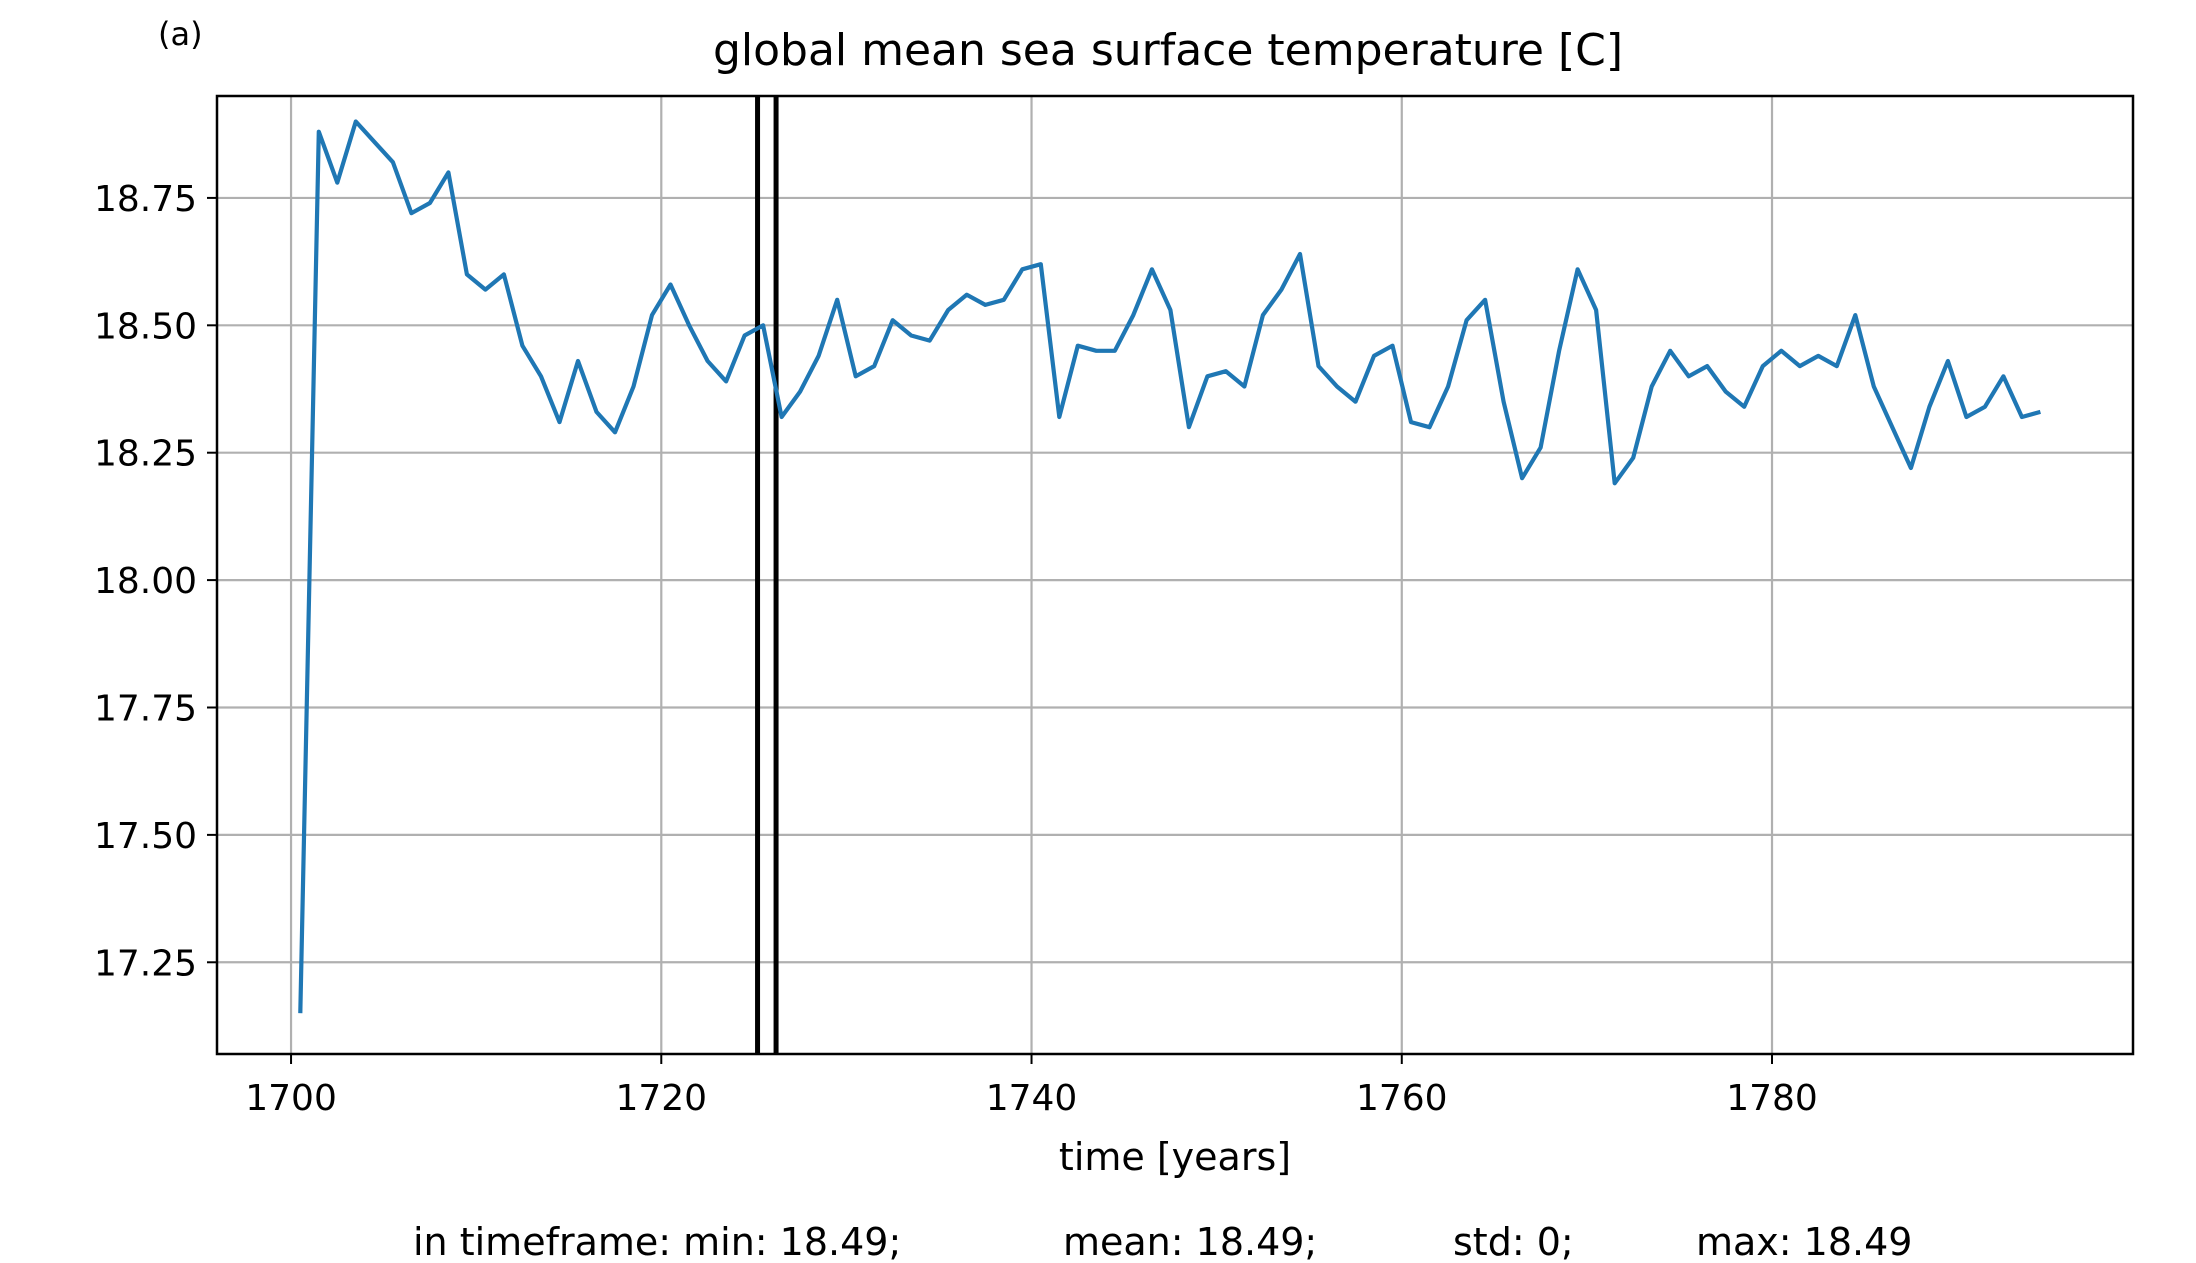  Describe the element at coordinates (1804, 1241) in the screenshot. I see `stats-max: max: 18.49` at that location.